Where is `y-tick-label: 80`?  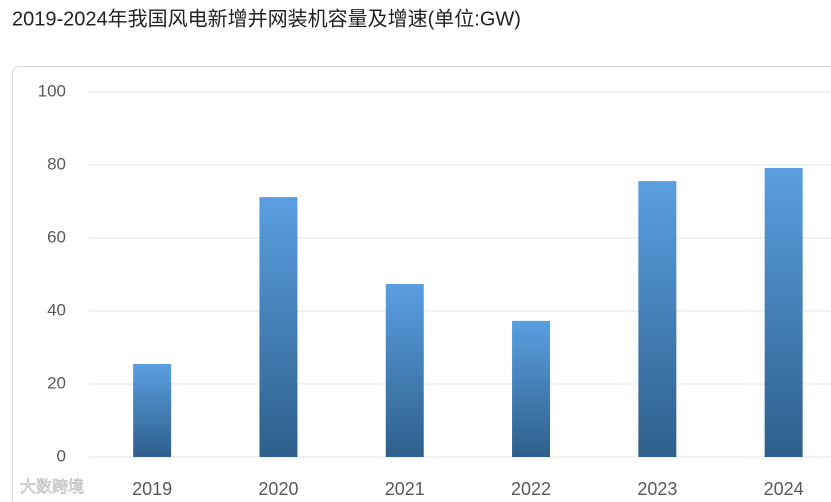 y-tick-label: 80 is located at coordinates (56, 163).